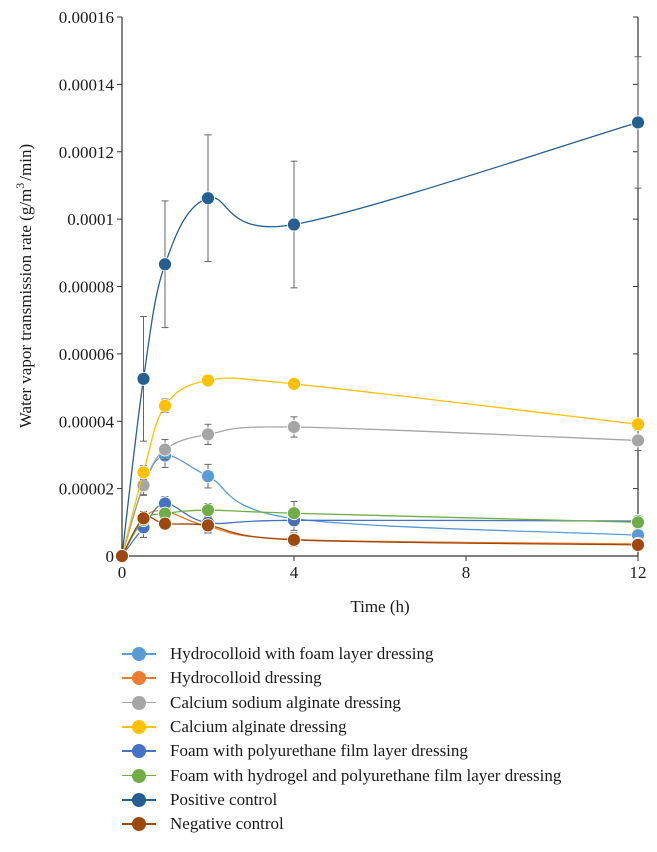 The height and width of the screenshot is (852, 657). I want to click on x-tick-label: 0, so click(122, 572).